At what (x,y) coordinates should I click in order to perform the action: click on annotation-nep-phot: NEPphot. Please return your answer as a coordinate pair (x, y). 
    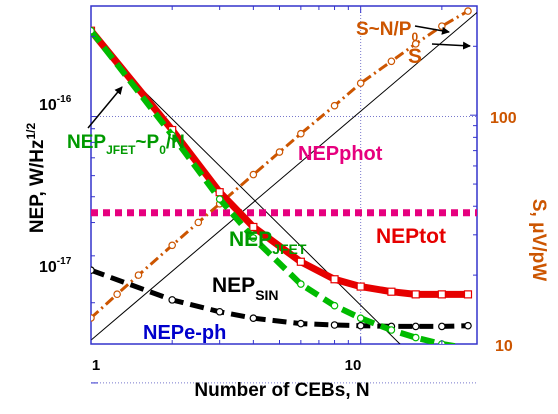
    Looking at the image, I should click on (340, 154).